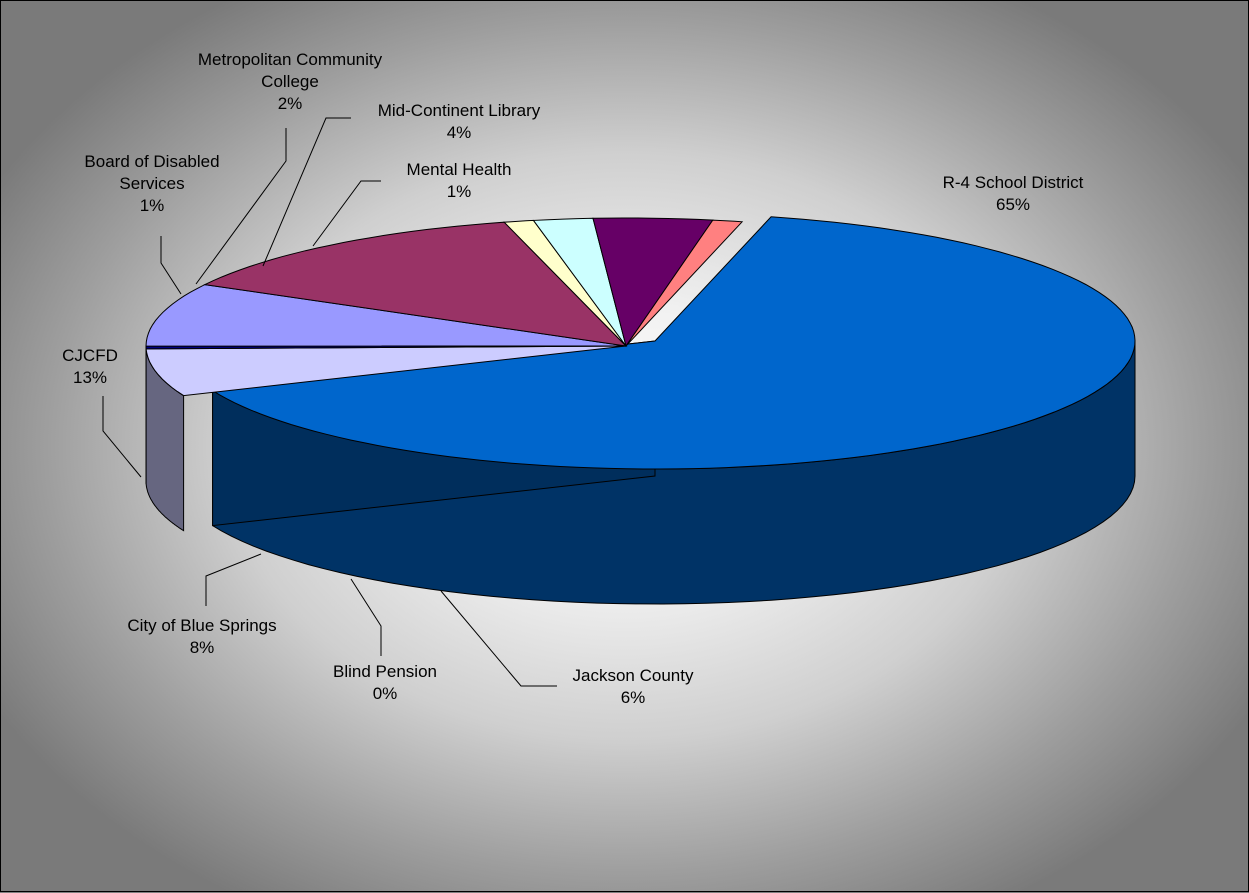  What do you see at coordinates (385, 693) in the screenshot?
I see `label-value-blind-pension: 0%` at bounding box center [385, 693].